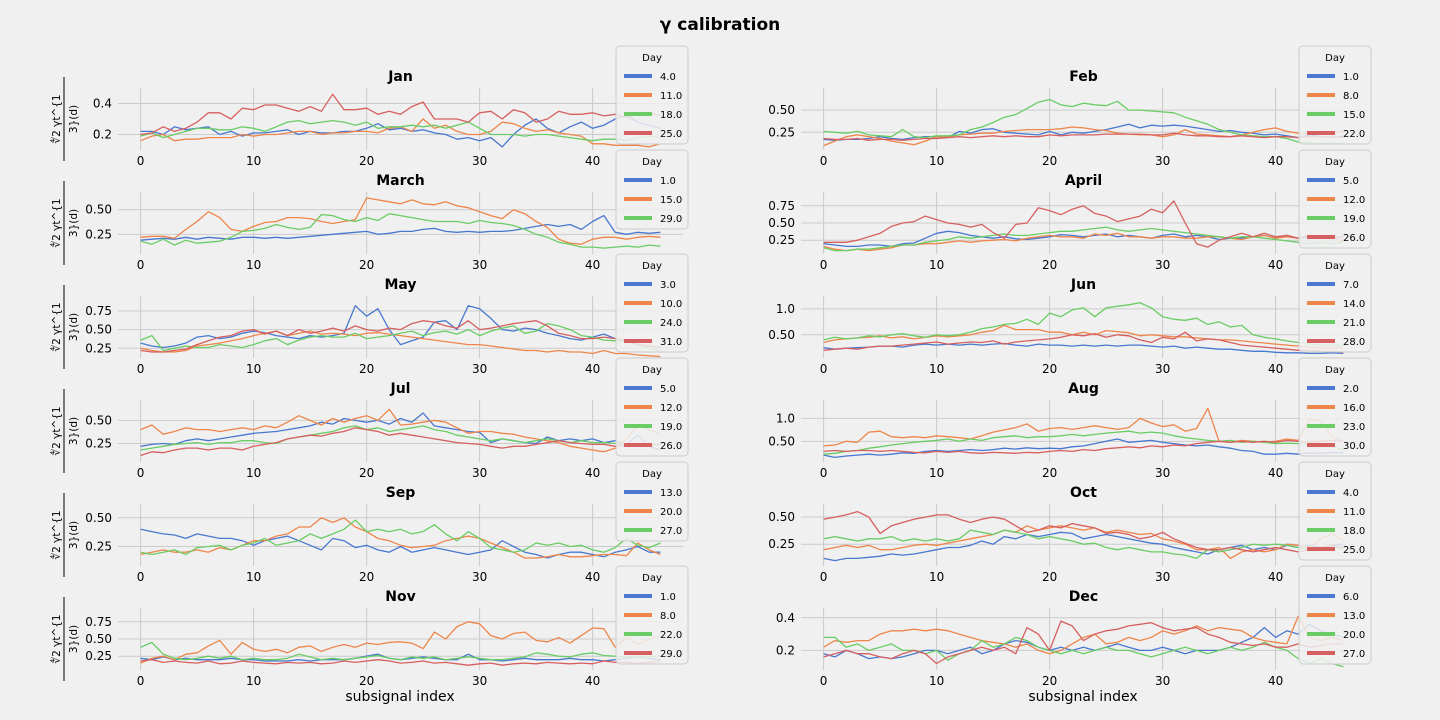 The height and width of the screenshot is (720, 1440). What do you see at coordinates (1354, 304) in the screenshot?
I see `legend-label: 14.0` at bounding box center [1354, 304].